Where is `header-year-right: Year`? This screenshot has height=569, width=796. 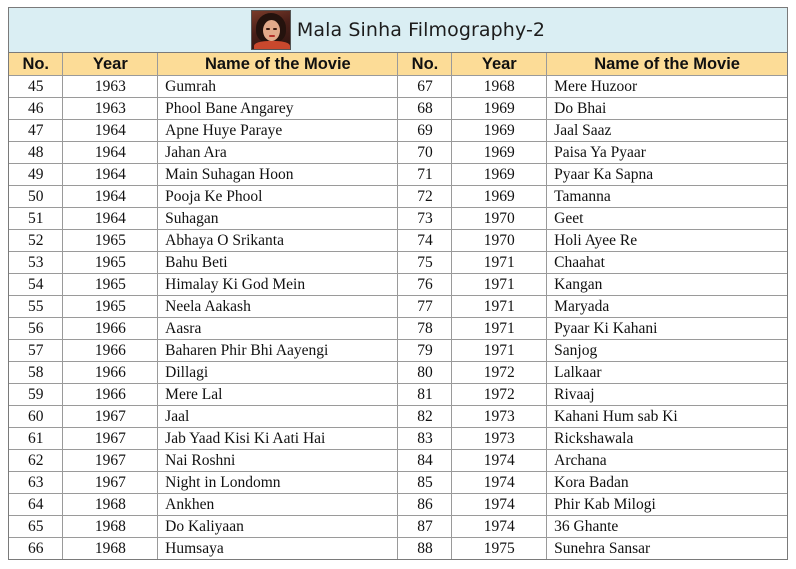
header-year-right: Year is located at coordinates (499, 64).